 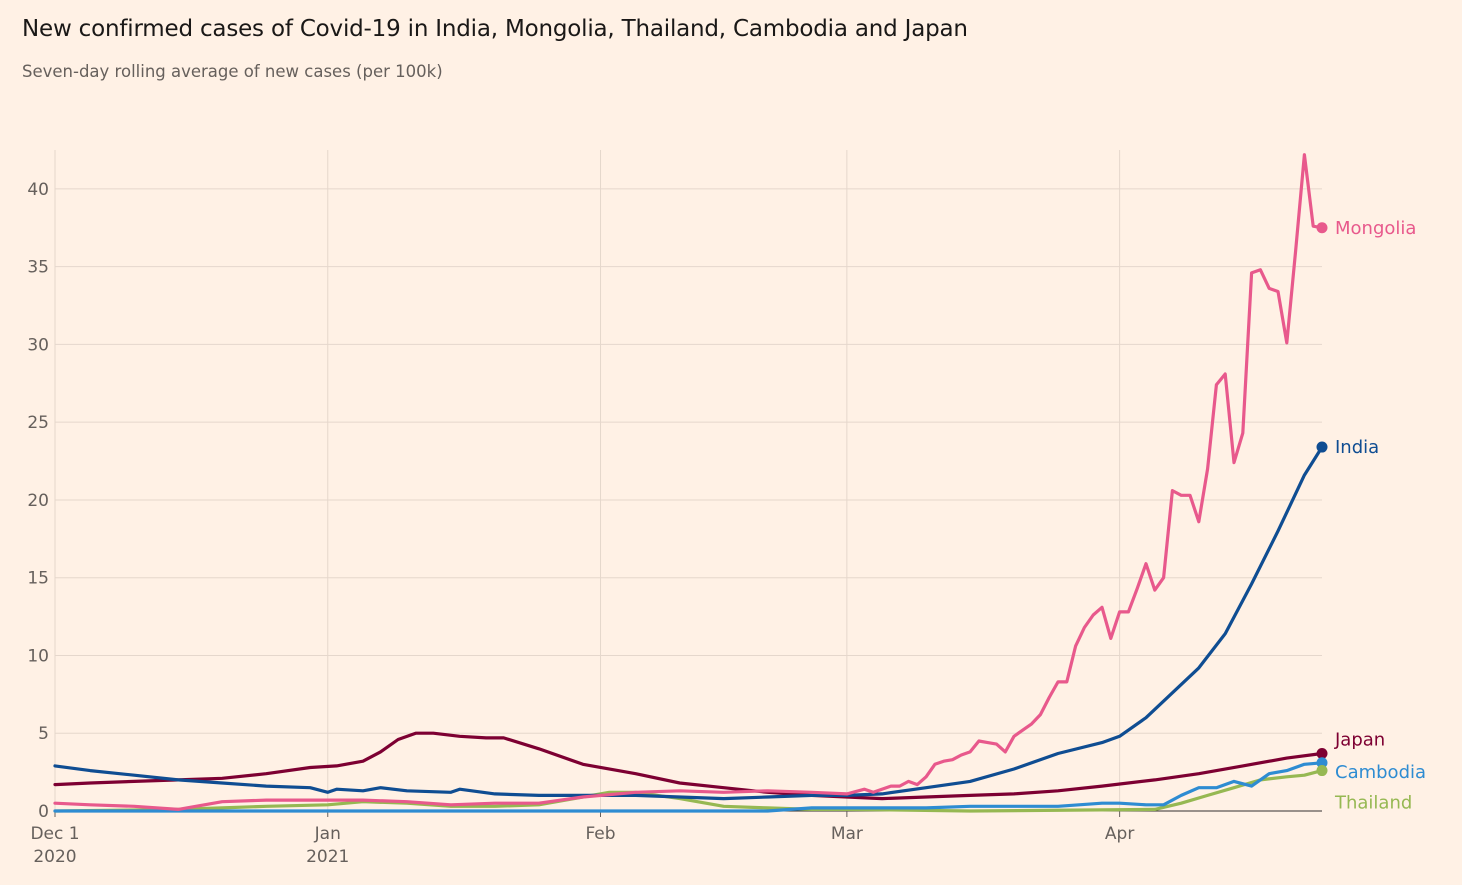 I want to click on y-tick-label: 35, so click(x=38, y=268).